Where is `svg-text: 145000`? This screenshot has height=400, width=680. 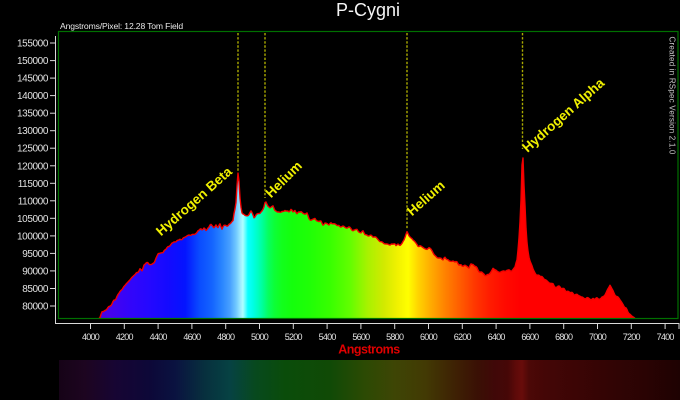
svg-text: 145000 is located at coordinates (33, 79).